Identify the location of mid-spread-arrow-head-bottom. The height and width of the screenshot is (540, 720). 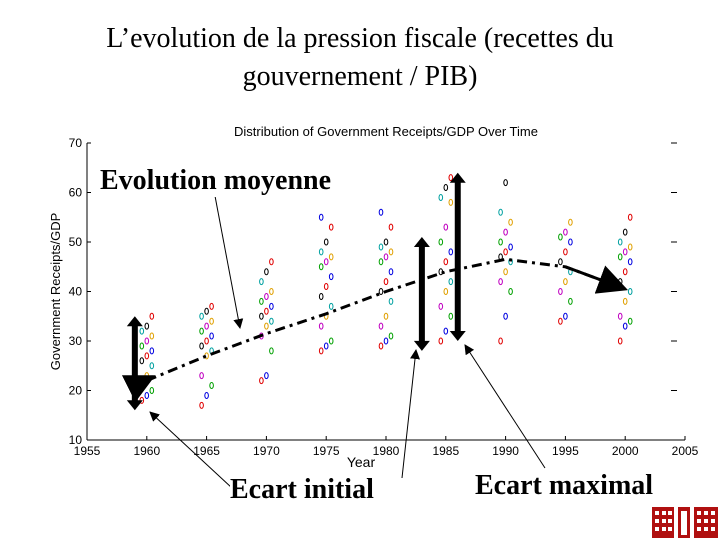
(421, 345).